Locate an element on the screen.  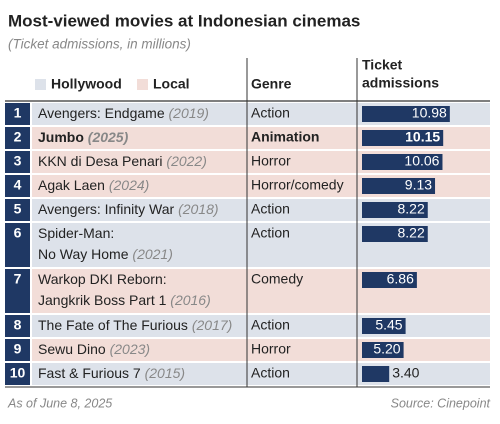
year: (2022) is located at coordinates (186, 161).